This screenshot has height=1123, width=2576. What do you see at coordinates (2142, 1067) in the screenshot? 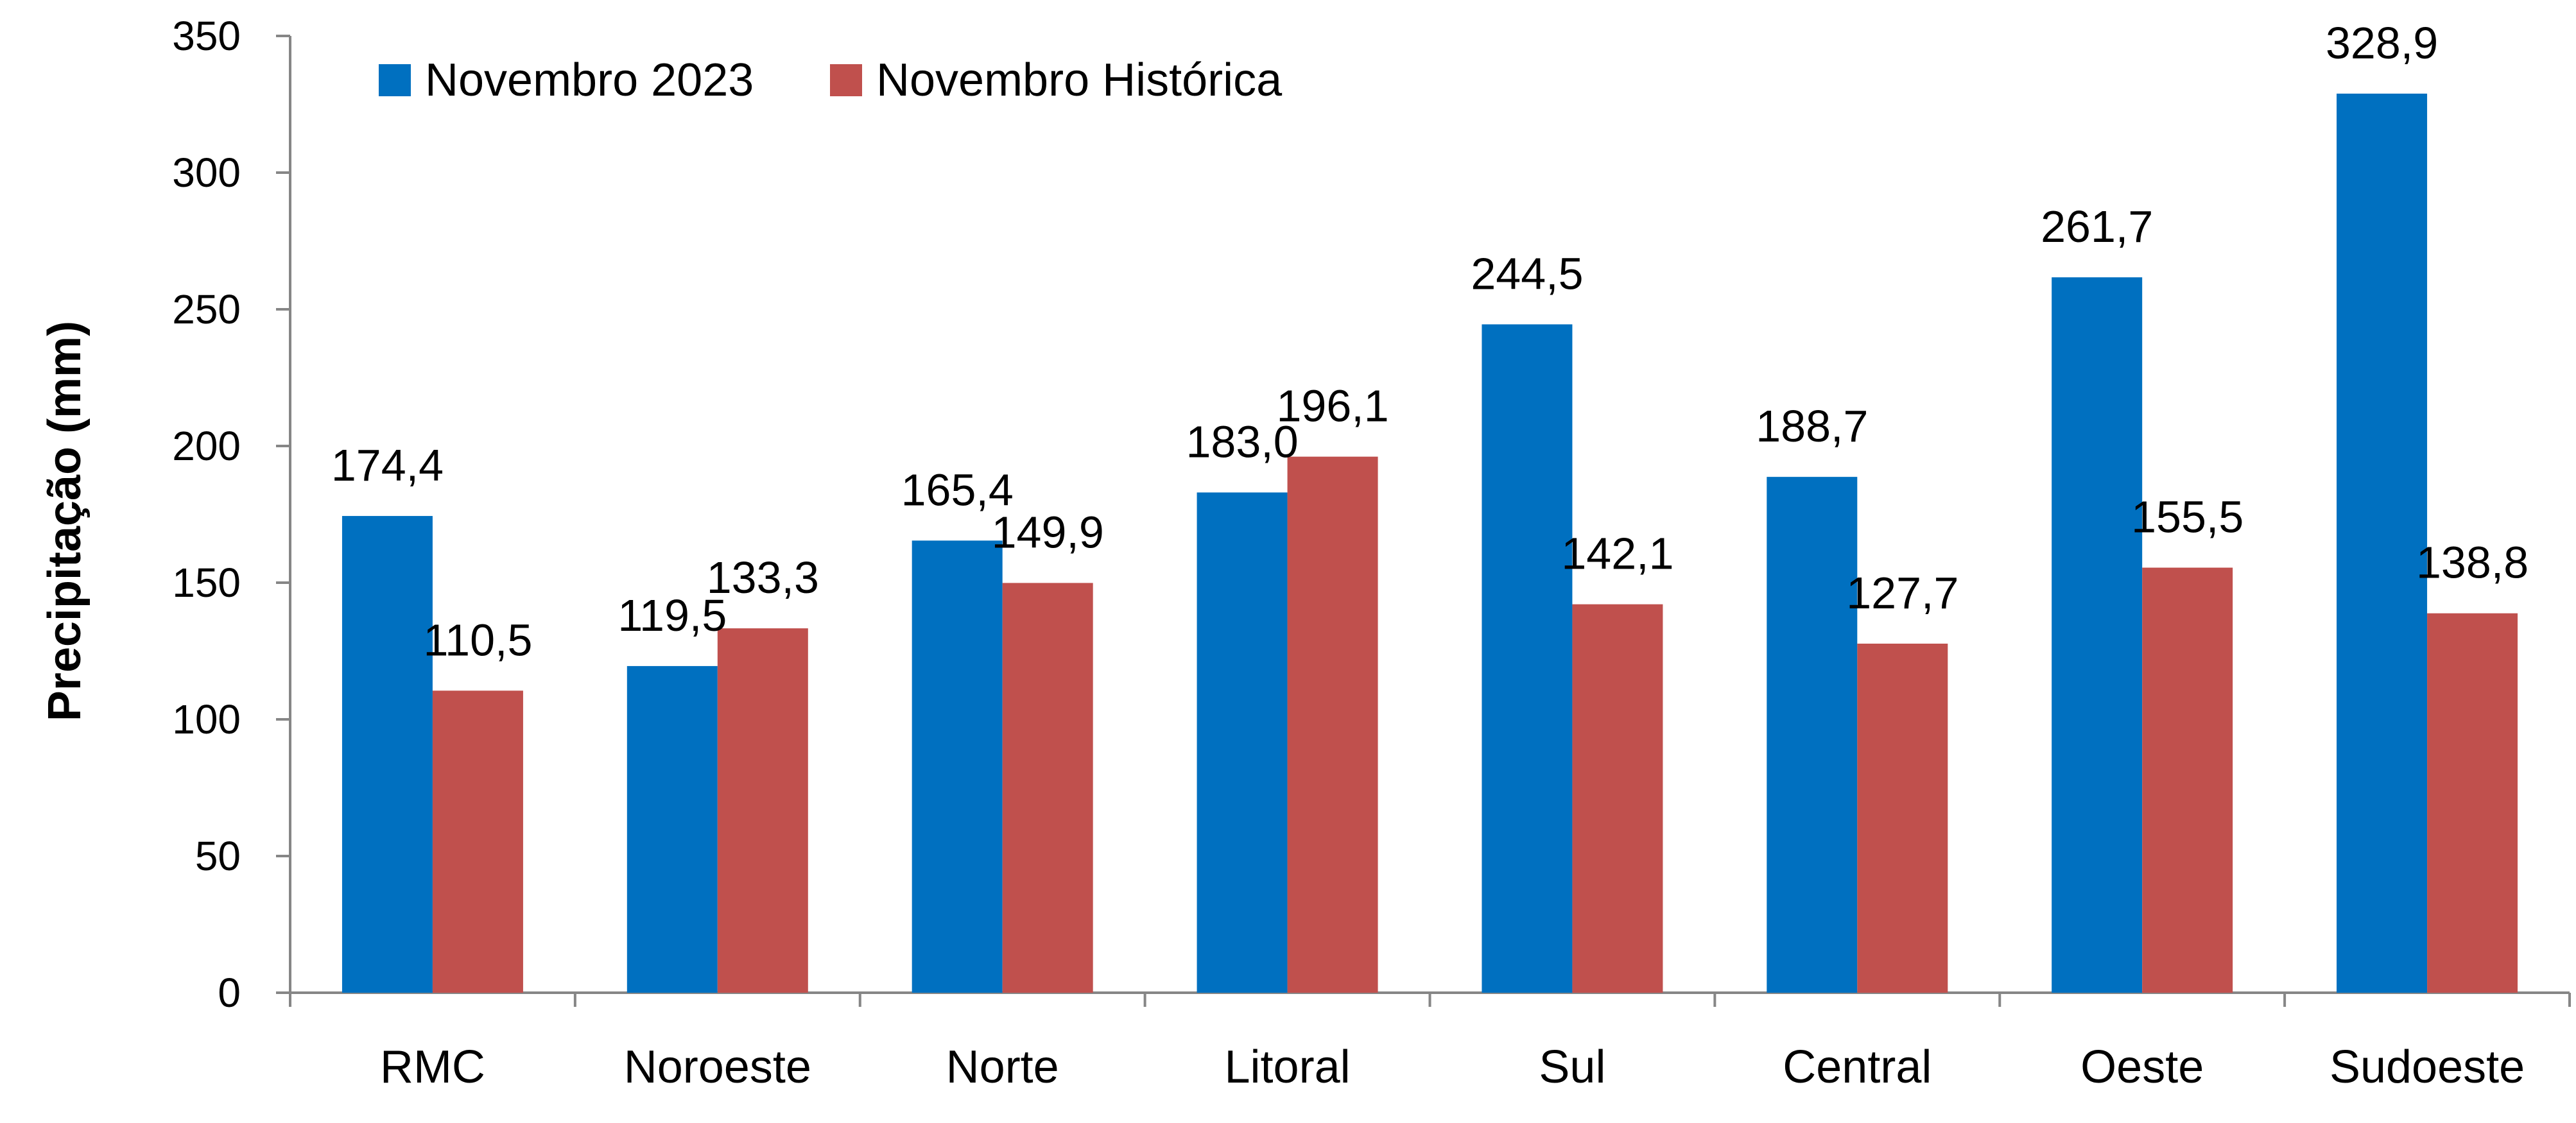
I see `x-tick-label: Oeste` at bounding box center [2142, 1067].